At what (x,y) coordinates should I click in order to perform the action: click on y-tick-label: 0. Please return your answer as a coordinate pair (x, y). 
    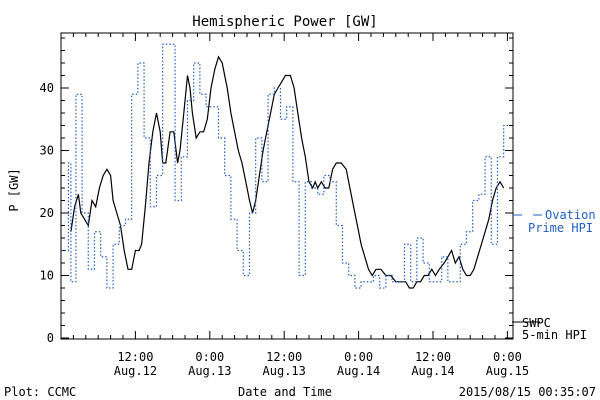
    Looking at the image, I should click on (50, 338).